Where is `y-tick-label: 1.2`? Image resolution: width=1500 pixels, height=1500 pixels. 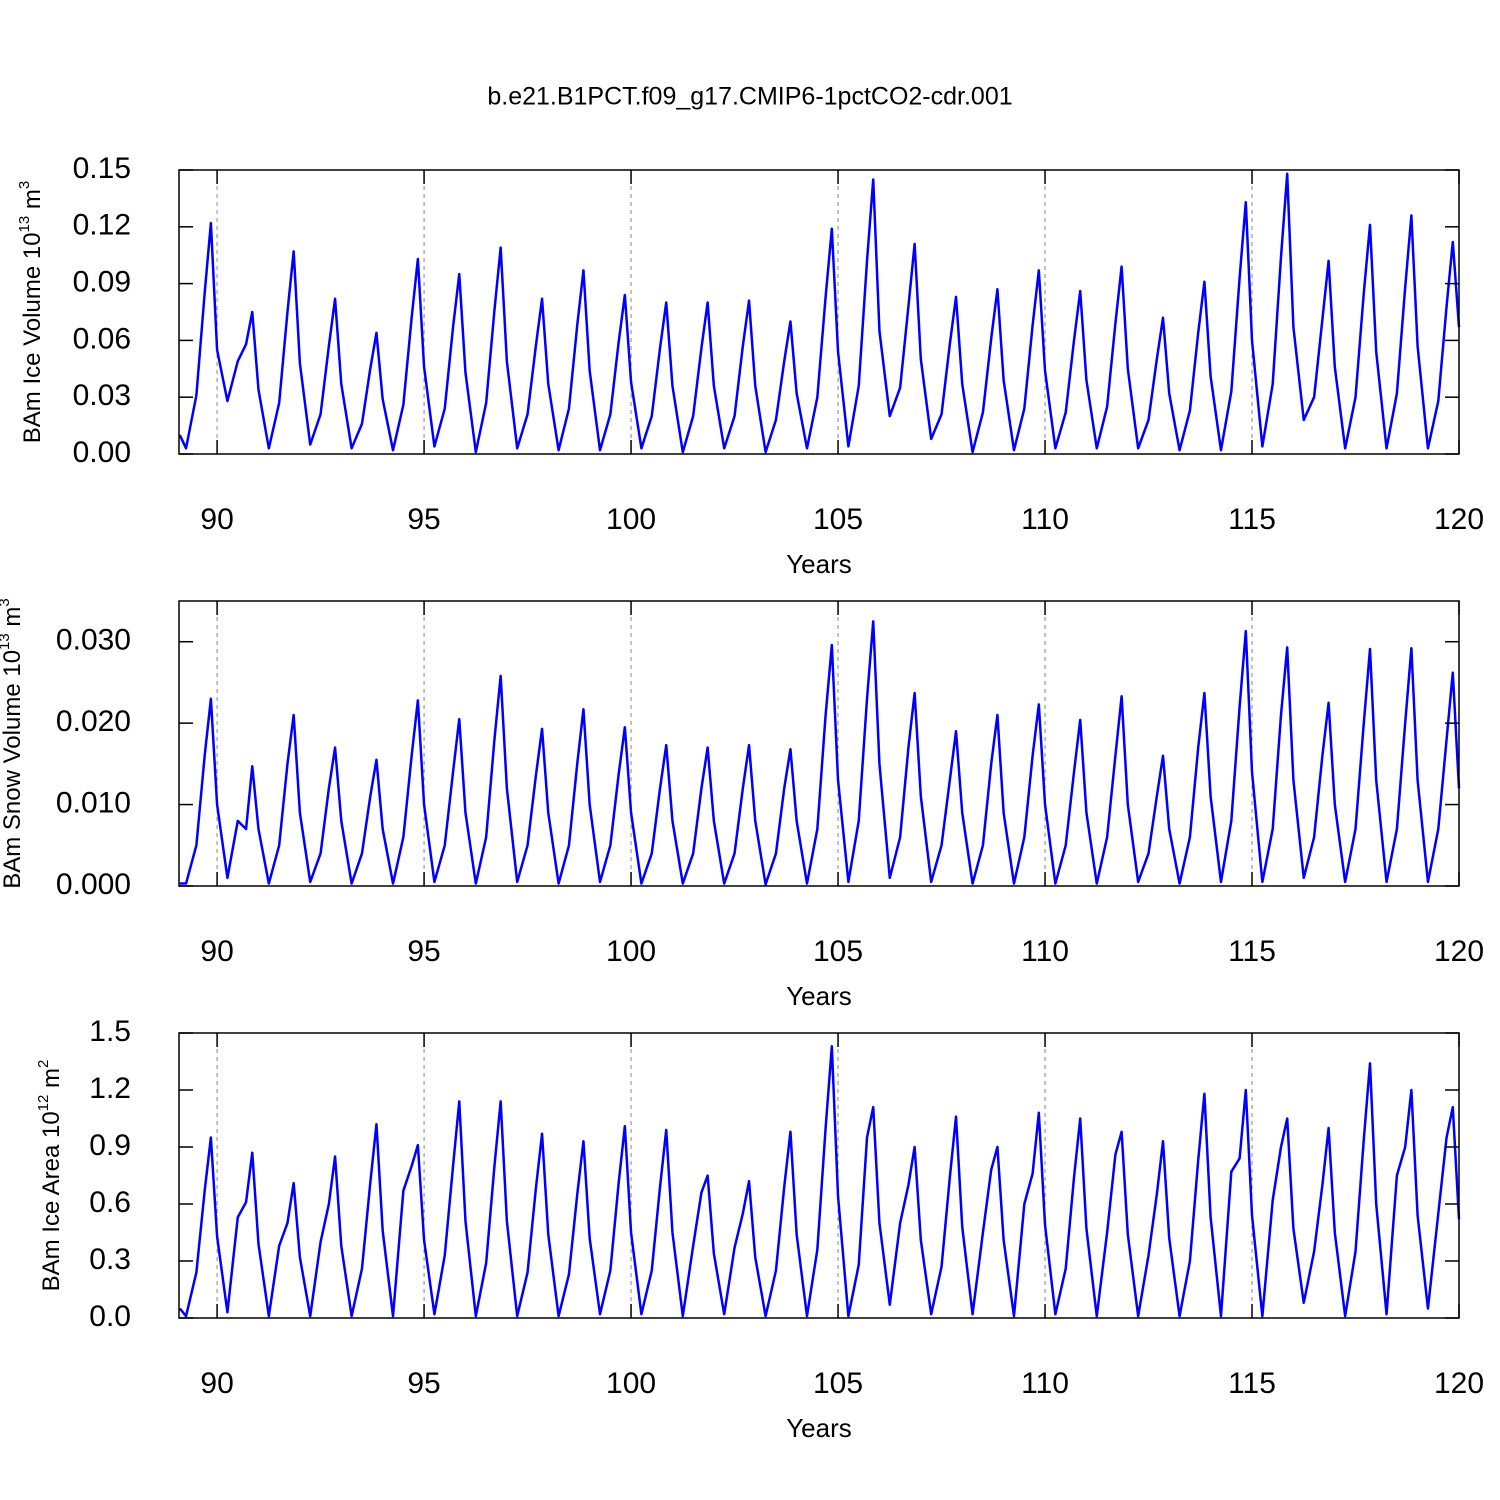 y-tick-label: 1.2 is located at coordinates (110, 1088).